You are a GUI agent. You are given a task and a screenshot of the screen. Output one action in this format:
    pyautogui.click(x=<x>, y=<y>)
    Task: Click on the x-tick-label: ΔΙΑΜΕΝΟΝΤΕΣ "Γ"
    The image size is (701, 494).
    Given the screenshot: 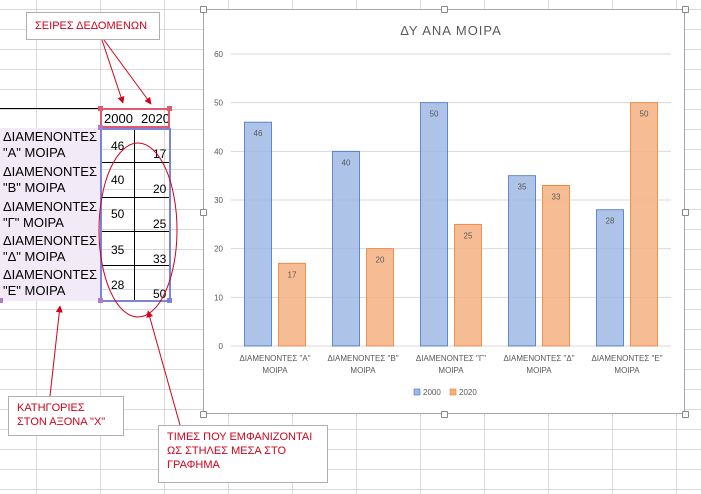 What is the action you would take?
    pyautogui.click(x=451, y=358)
    